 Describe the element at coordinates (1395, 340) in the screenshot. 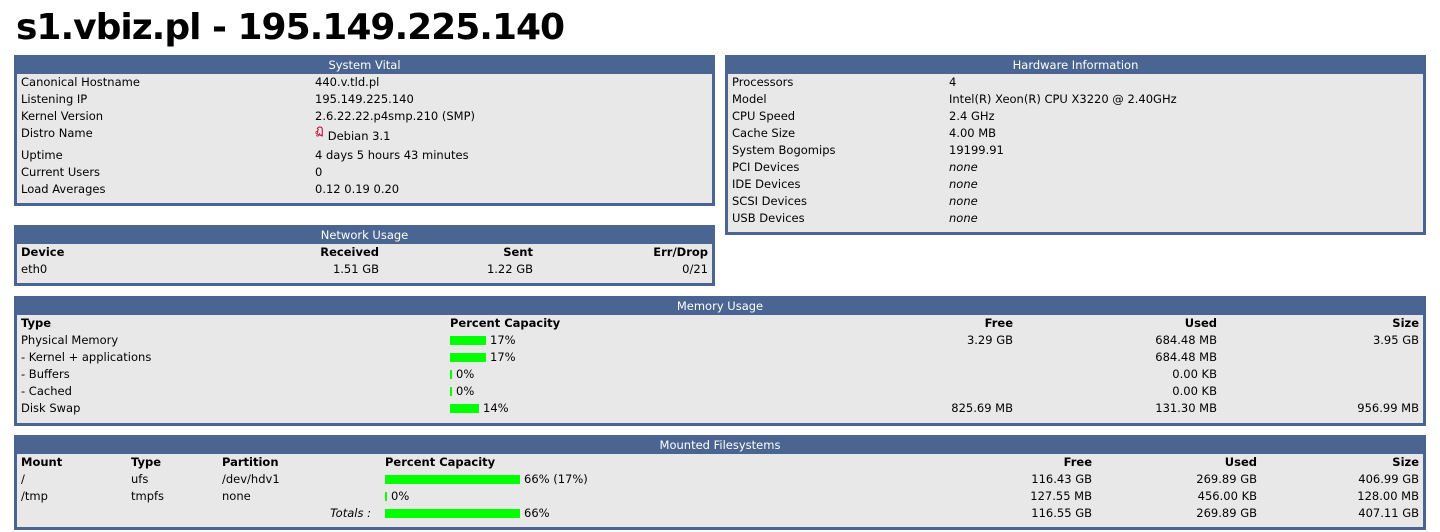

I see `size-cell: 3.95 GB` at that location.